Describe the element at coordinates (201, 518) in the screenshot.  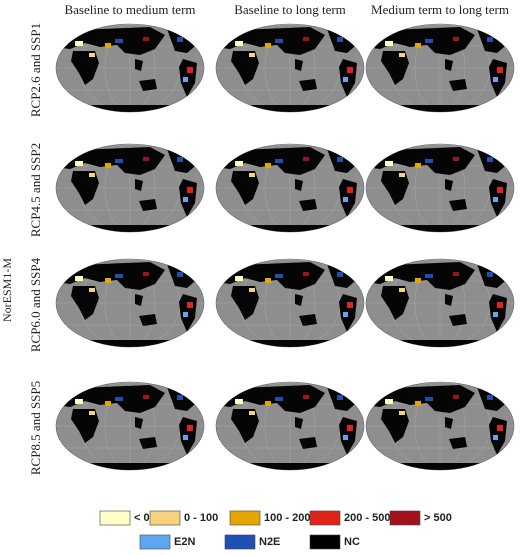
I see `legend-label: 0 - 100` at that location.